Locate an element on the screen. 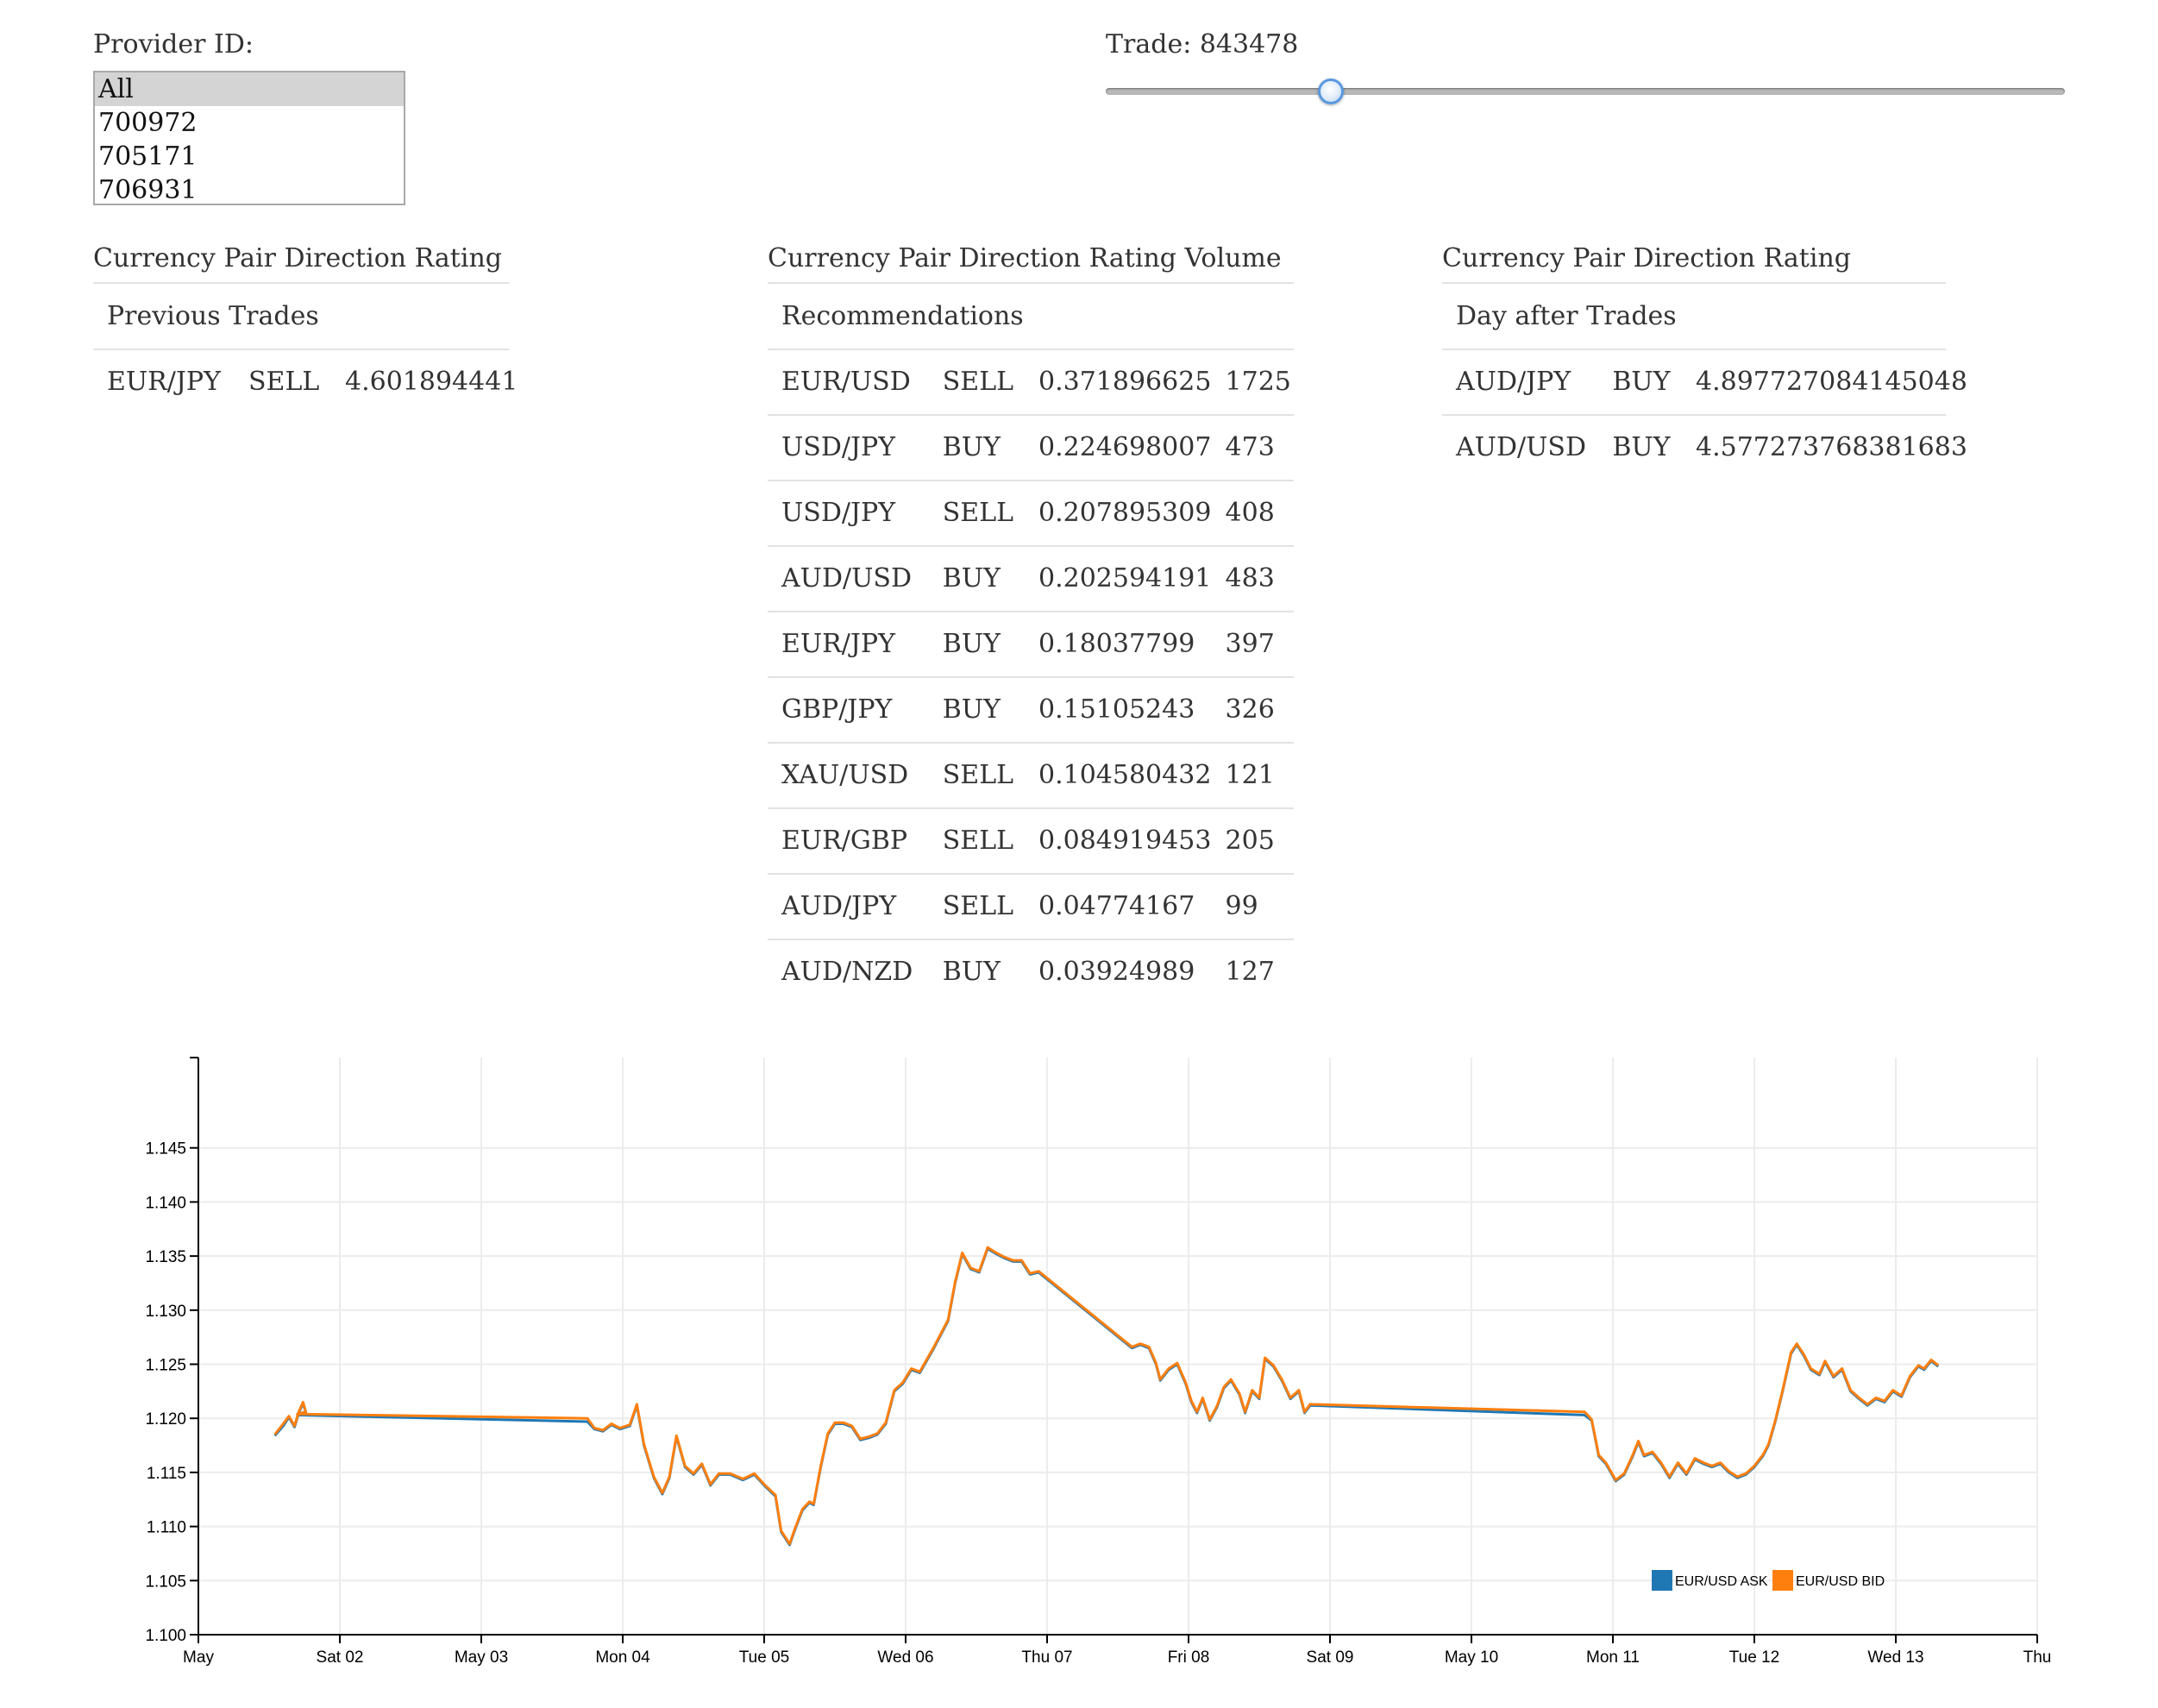 The image size is (2158, 1708). cell-volume: 473 is located at coordinates (1250, 447).